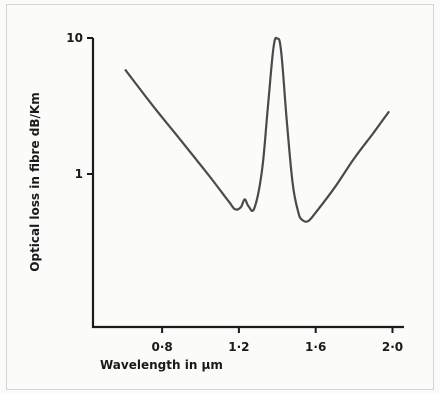 This screenshot has width=440, height=394. What do you see at coordinates (238, 347) in the screenshot?
I see `x-tick-label: 1·2` at bounding box center [238, 347].